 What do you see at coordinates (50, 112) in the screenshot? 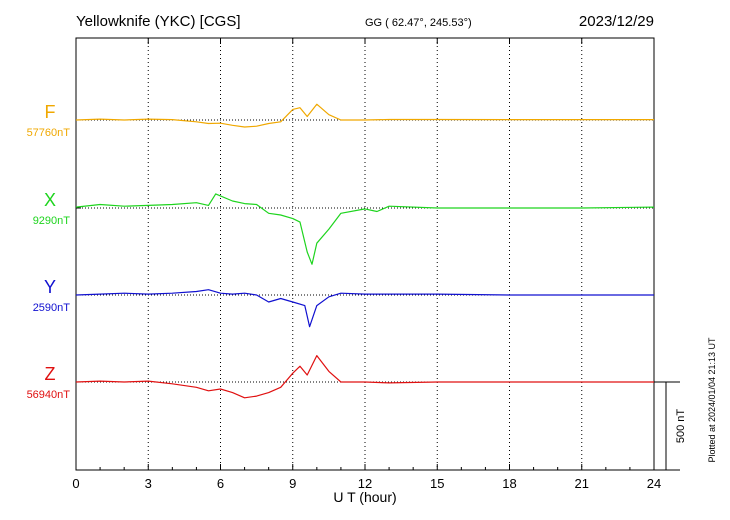
I see `series-name-F: F` at bounding box center [50, 112].